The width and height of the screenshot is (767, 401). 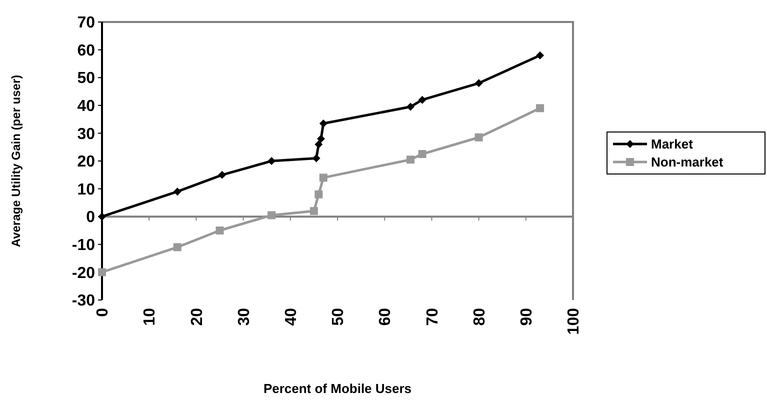 I want to click on y-tick-label: -30, so click(x=84, y=301).